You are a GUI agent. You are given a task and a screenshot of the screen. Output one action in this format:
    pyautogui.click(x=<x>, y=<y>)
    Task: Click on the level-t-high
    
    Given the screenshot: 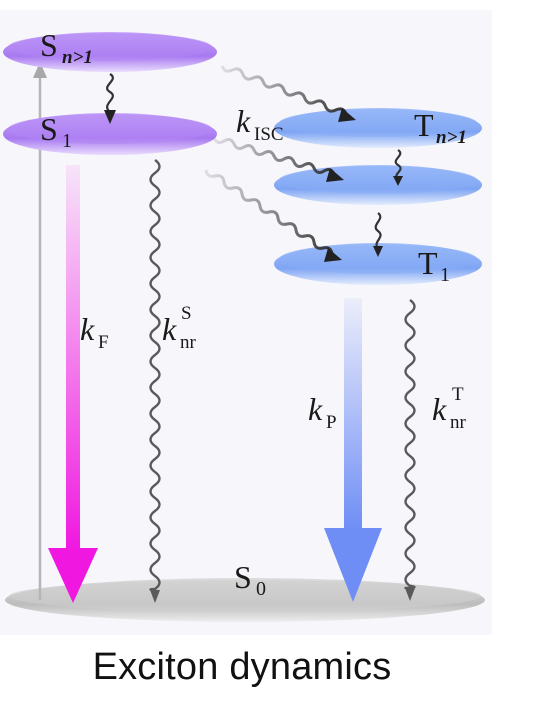 What is the action you would take?
    pyautogui.click(x=378, y=128)
    